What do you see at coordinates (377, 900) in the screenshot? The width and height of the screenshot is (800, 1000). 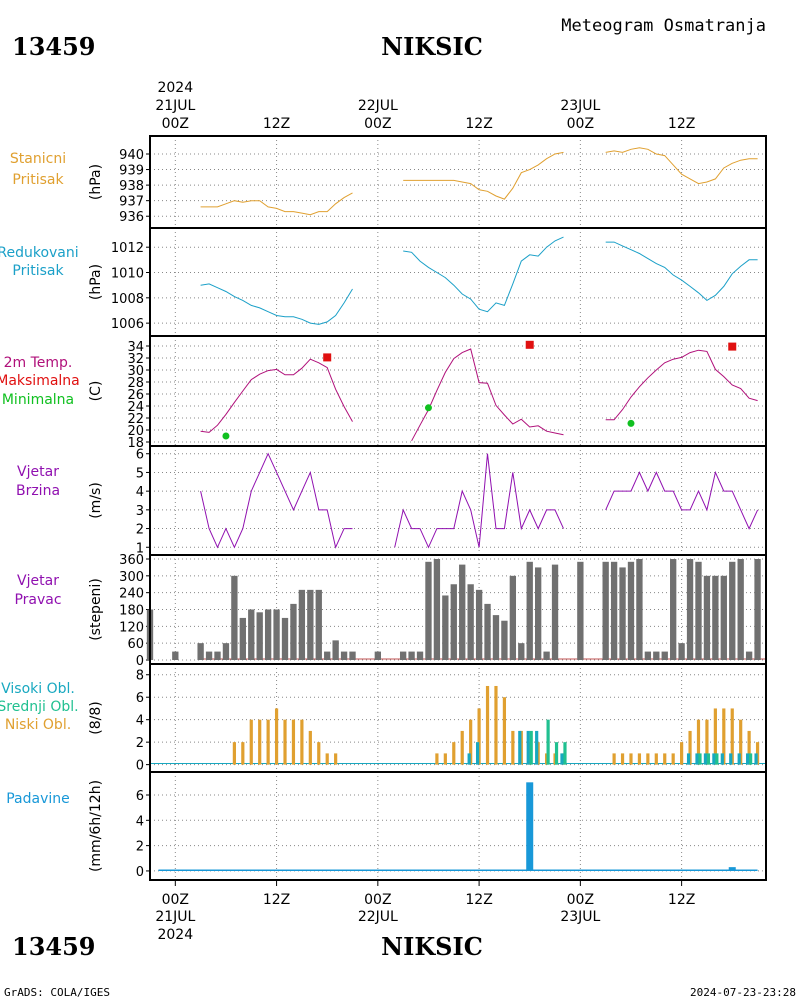 I see `bottom-tick-label-2: 00Z` at bounding box center [377, 900].